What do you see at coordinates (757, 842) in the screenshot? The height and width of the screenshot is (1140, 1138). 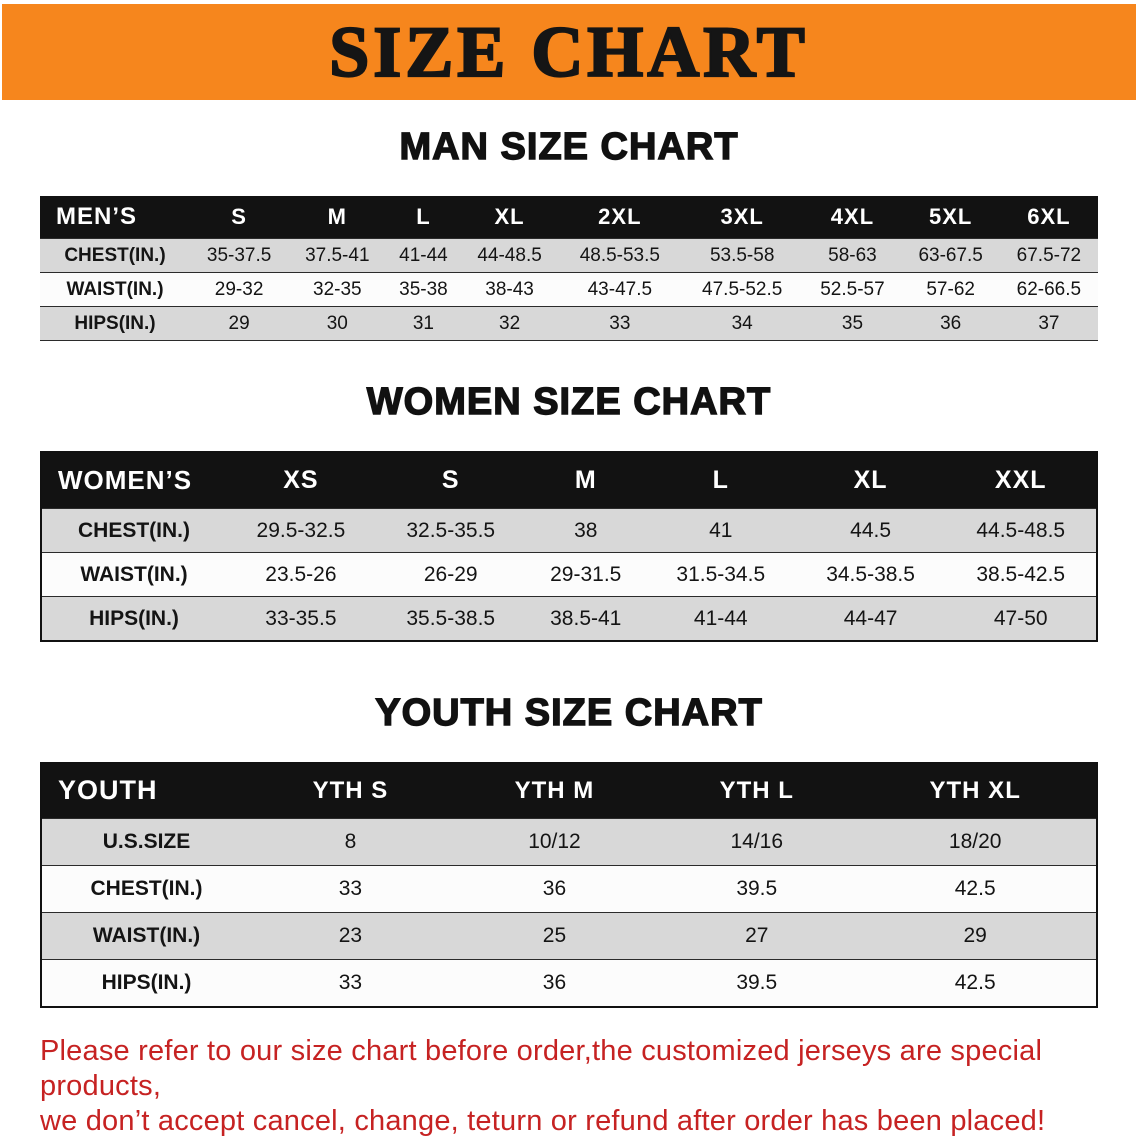 I see `size-value-cell: 14/16` at bounding box center [757, 842].